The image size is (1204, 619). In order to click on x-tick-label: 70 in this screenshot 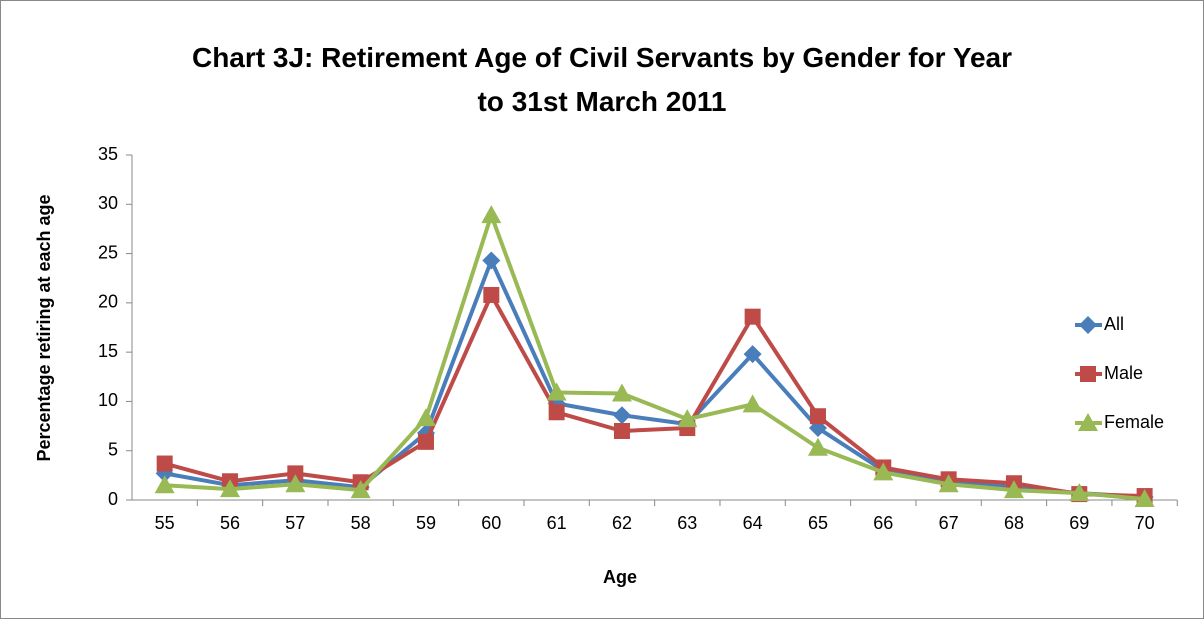, I will do `click(1145, 523)`.